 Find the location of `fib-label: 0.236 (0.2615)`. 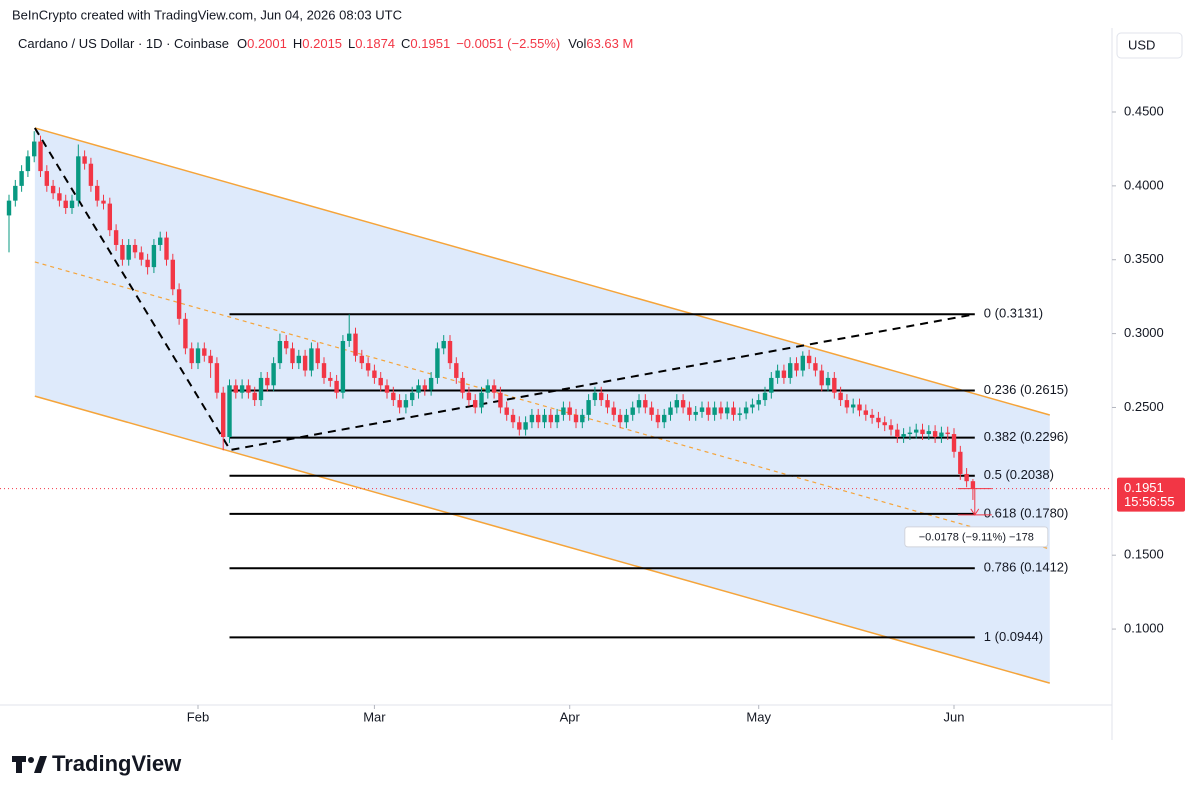

fib-label: 0.236 (0.2615) is located at coordinates (1026, 389).